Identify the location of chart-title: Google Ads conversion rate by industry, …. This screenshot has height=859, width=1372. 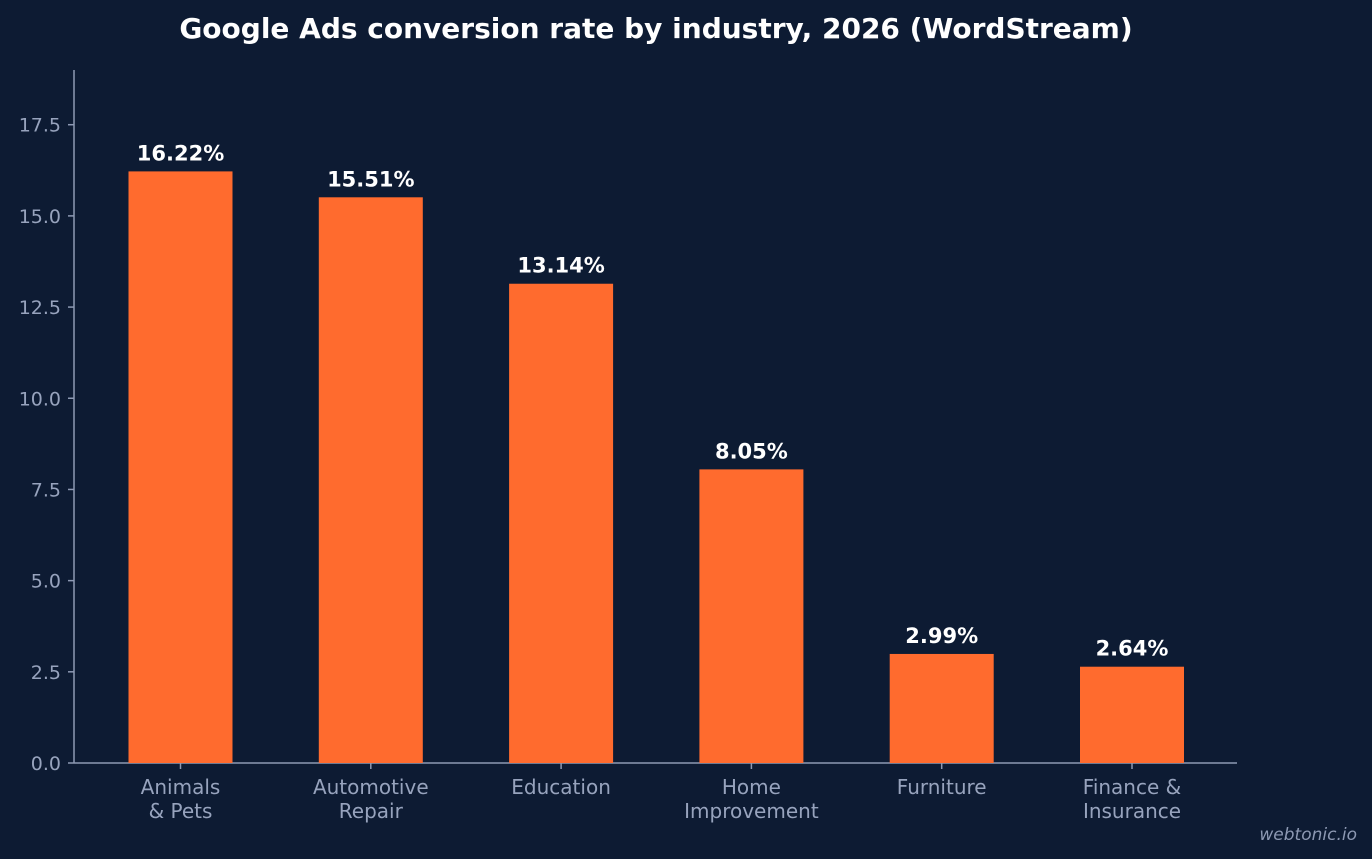
(655, 28).